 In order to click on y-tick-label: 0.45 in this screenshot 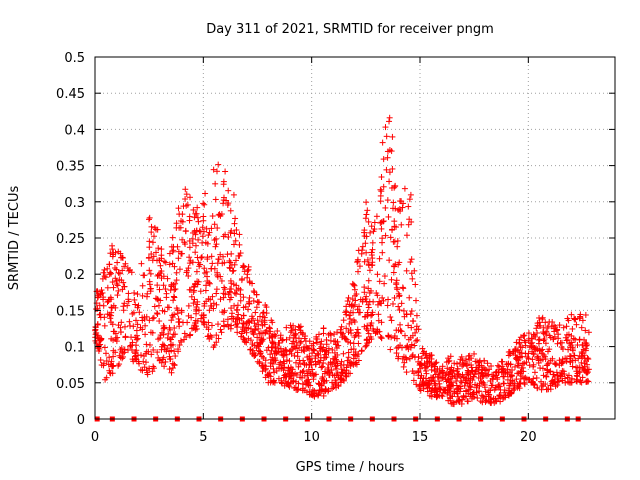, I will do `click(70, 94)`.